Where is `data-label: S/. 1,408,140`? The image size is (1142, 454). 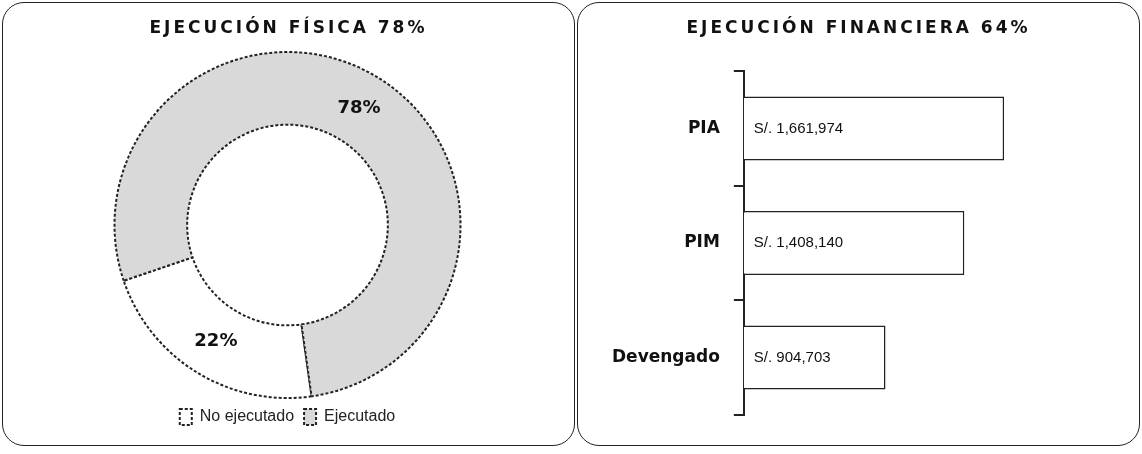 data-label: S/. 1,408,140 is located at coordinates (798, 242).